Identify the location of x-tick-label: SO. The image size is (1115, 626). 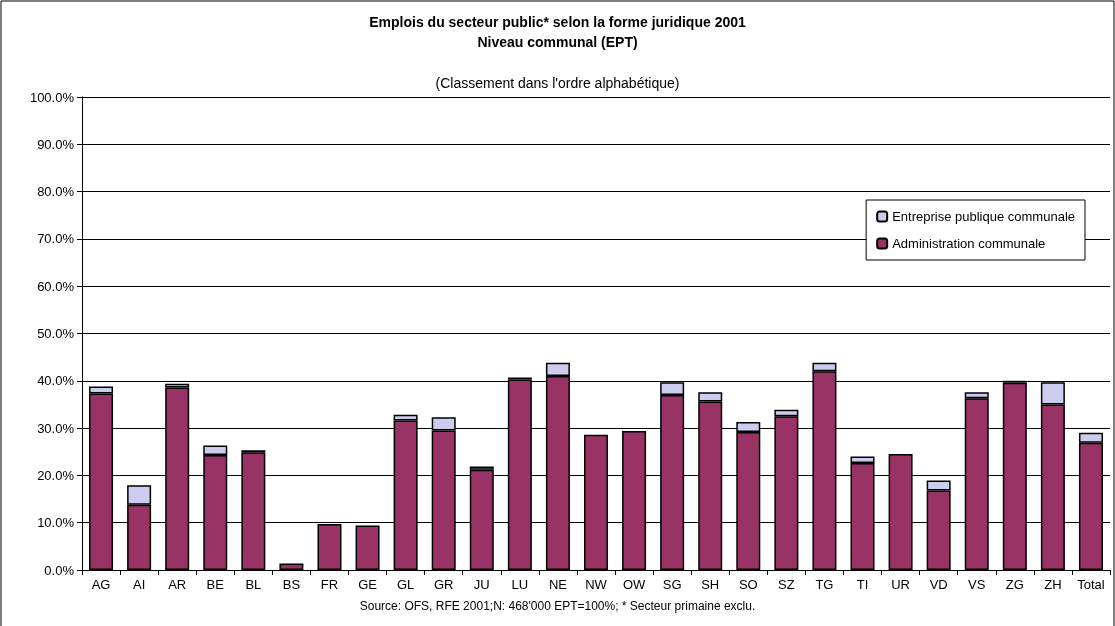
(748, 584).